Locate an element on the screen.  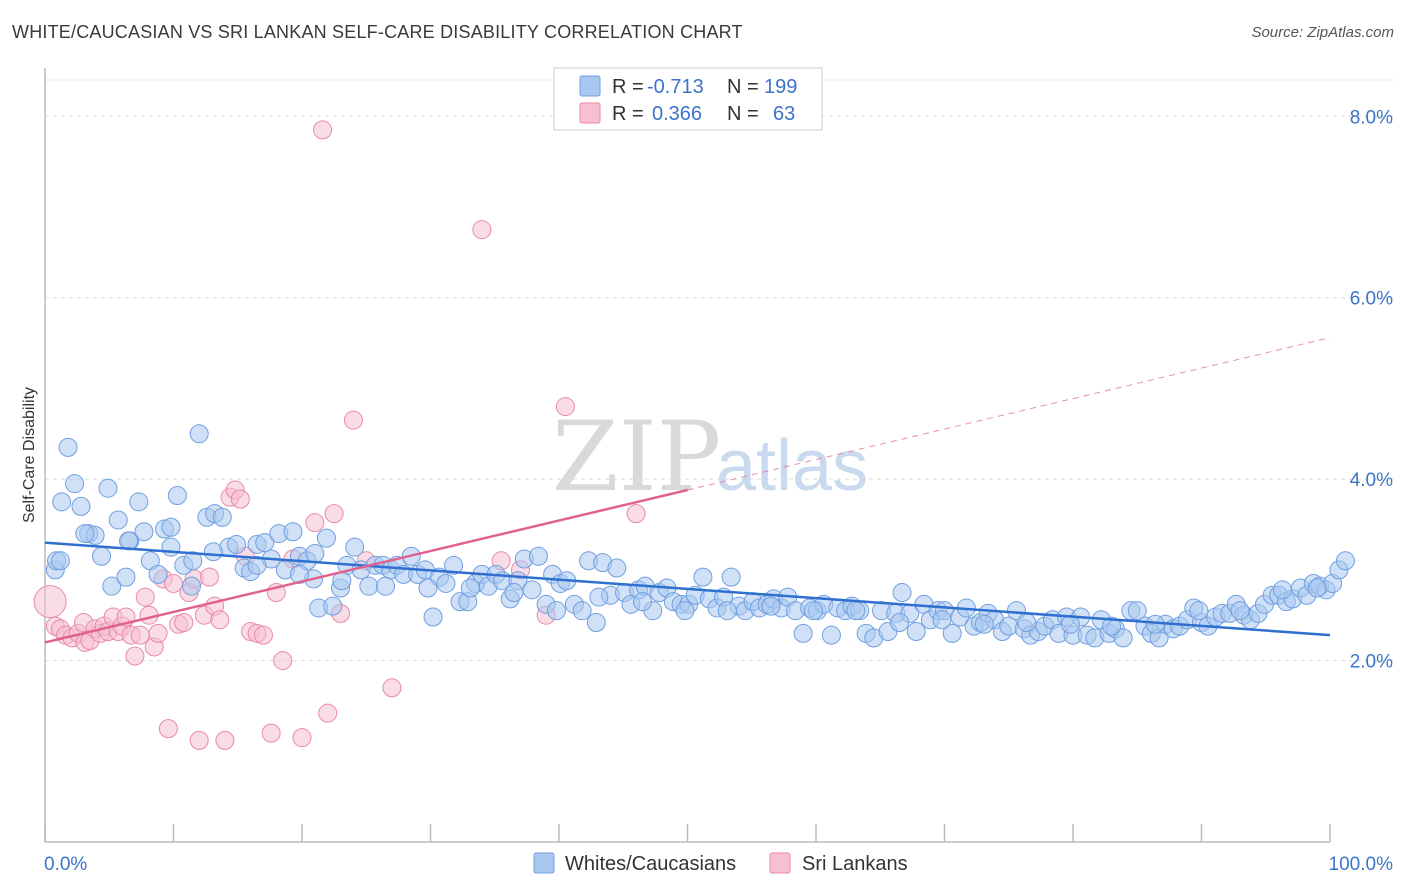
chart-source: Source: ZipAtlas.com is located at coordinates (1322, 32).